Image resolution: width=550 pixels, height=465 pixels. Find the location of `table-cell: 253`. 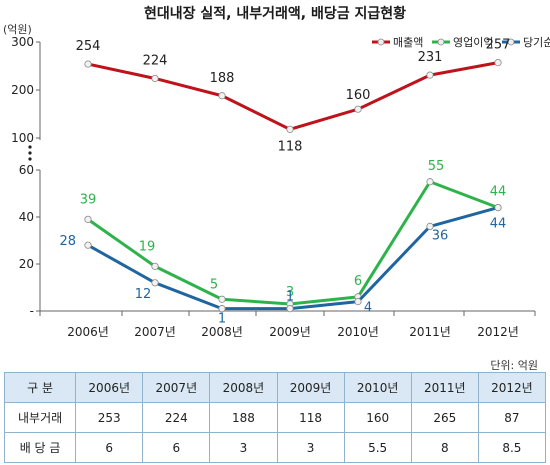

table-cell: 253 is located at coordinates (109, 417).